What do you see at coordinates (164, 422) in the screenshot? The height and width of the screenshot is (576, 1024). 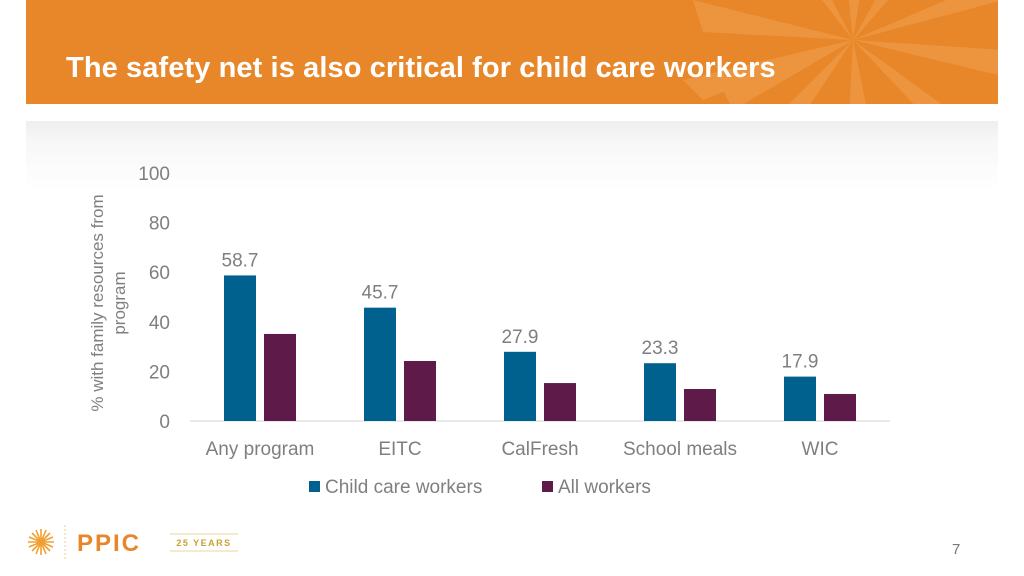 I see `y-tick-label: 0` at bounding box center [164, 422].